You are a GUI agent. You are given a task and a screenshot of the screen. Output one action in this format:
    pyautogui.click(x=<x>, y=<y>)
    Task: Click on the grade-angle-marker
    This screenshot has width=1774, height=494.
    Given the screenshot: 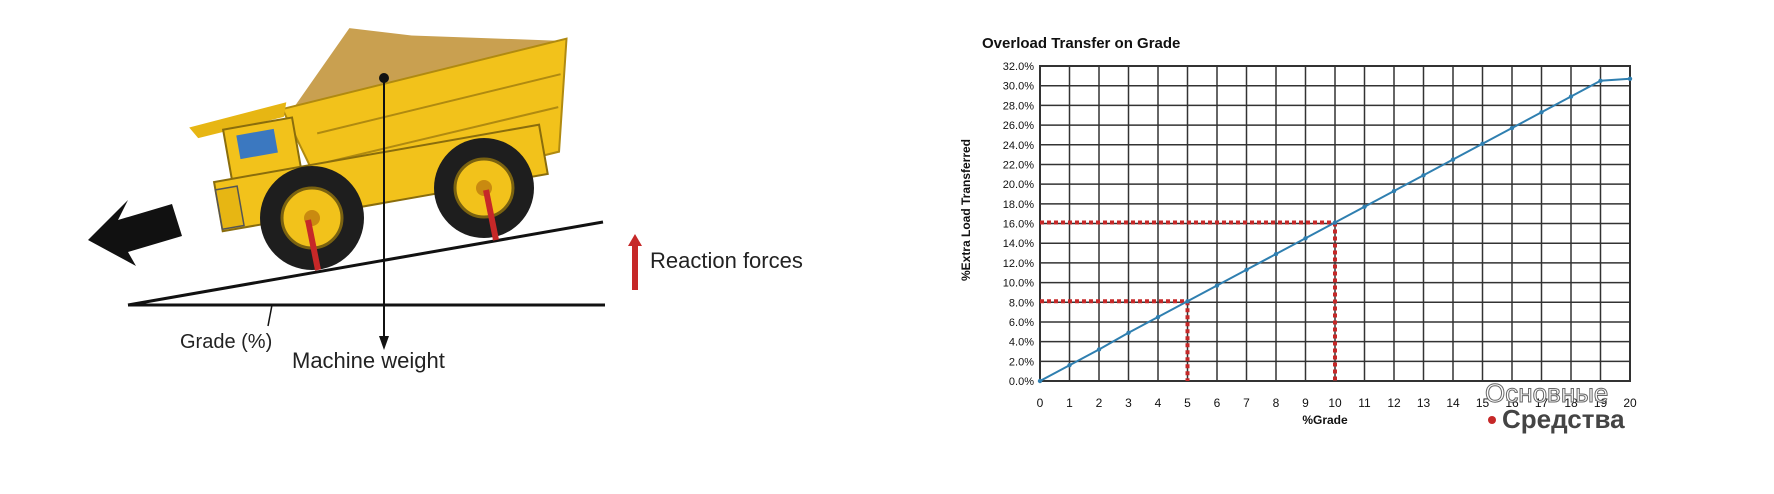 What is the action you would take?
    pyautogui.click(x=270, y=315)
    